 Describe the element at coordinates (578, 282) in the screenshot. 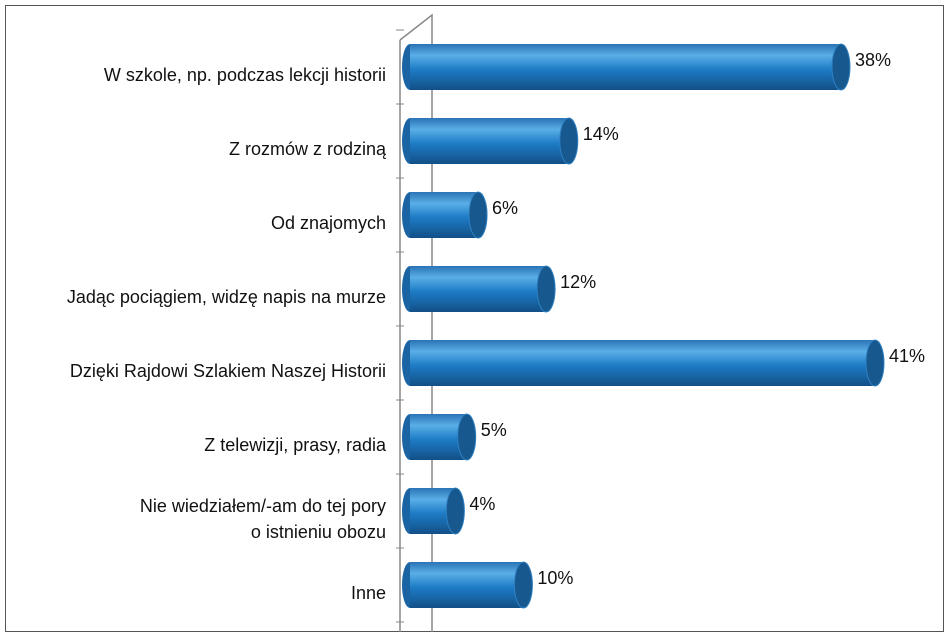

I see `value-label: 12%` at that location.